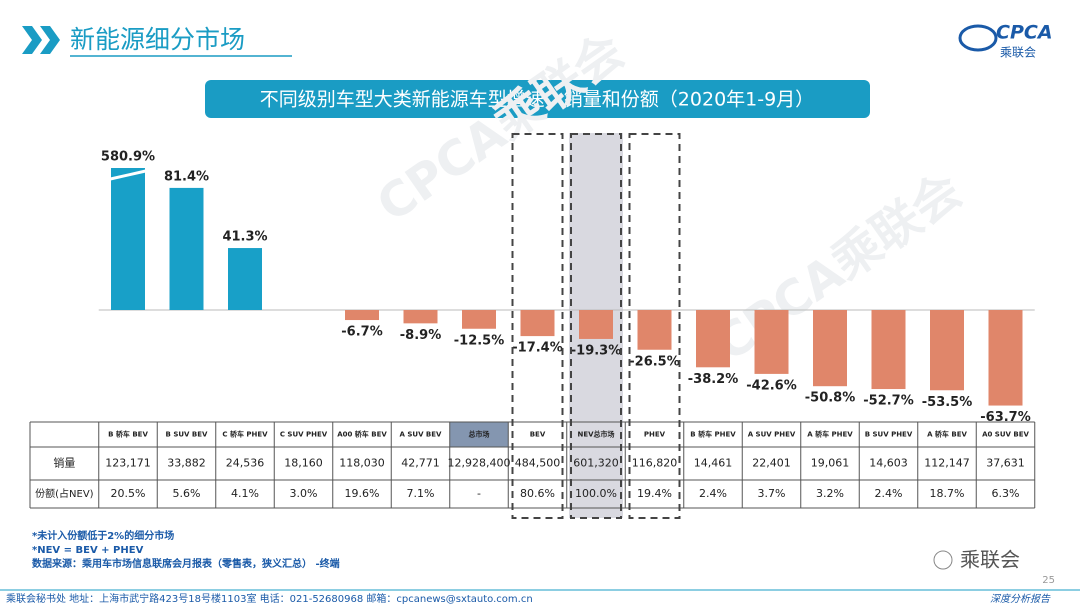  What do you see at coordinates (830, 398) in the screenshot?
I see `value-label: -50.8%` at bounding box center [830, 398].